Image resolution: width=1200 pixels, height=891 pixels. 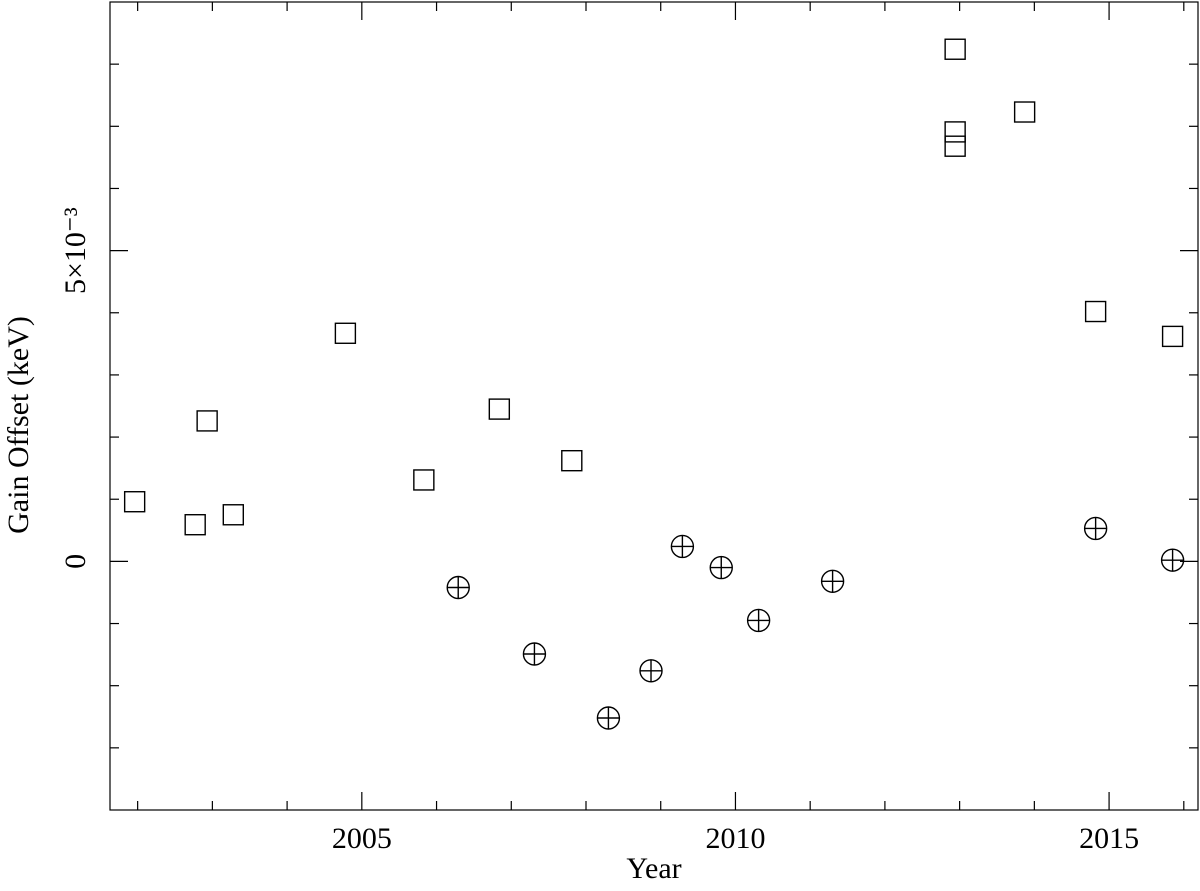 I want to click on y-axis-label: Gain Offset (keV), so click(x=18, y=425).